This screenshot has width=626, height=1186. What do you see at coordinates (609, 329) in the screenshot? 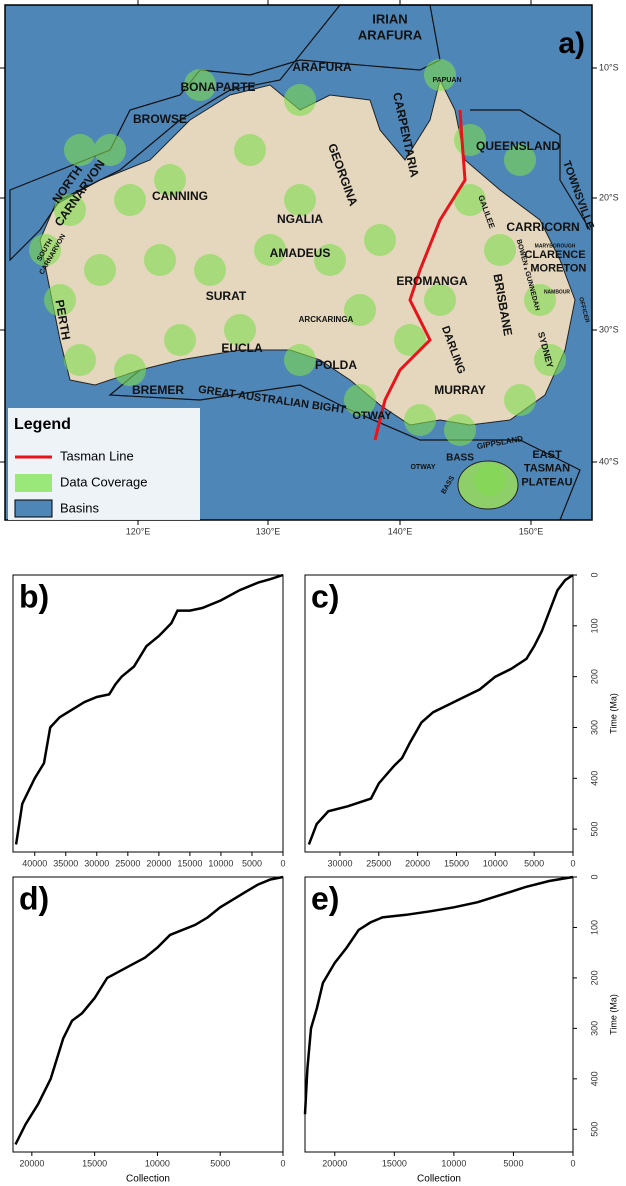
I see `lat-label: 30°S` at bounding box center [609, 329].